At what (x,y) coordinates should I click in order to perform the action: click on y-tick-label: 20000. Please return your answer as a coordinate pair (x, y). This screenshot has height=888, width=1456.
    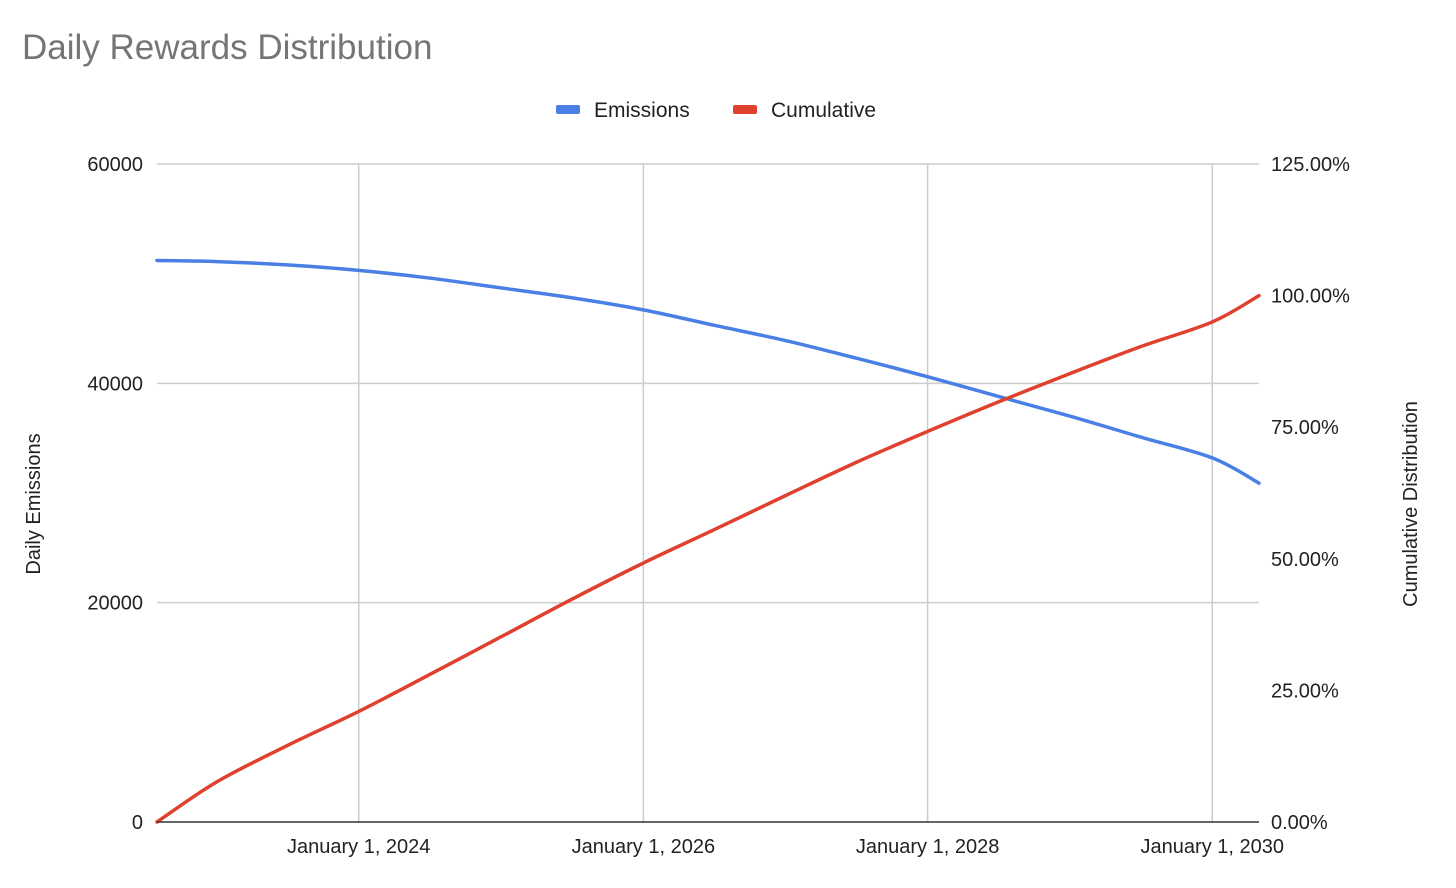
    Looking at the image, I should click on (115, 604).